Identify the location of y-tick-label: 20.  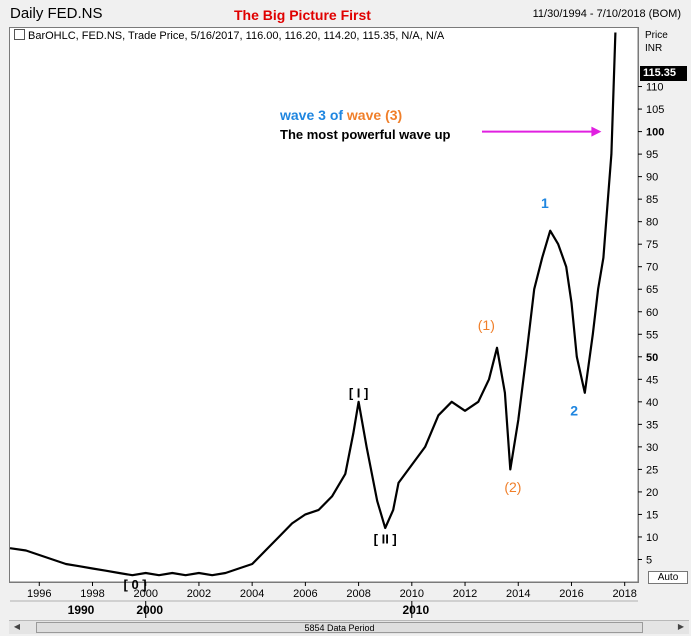
(652, 493).